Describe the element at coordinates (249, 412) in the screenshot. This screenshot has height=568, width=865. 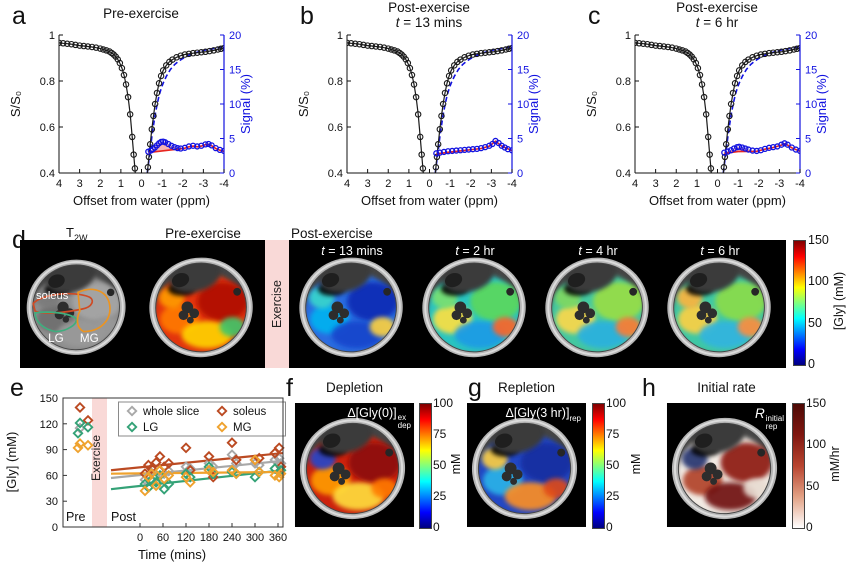
I see `legend-label: soleus` at that location.